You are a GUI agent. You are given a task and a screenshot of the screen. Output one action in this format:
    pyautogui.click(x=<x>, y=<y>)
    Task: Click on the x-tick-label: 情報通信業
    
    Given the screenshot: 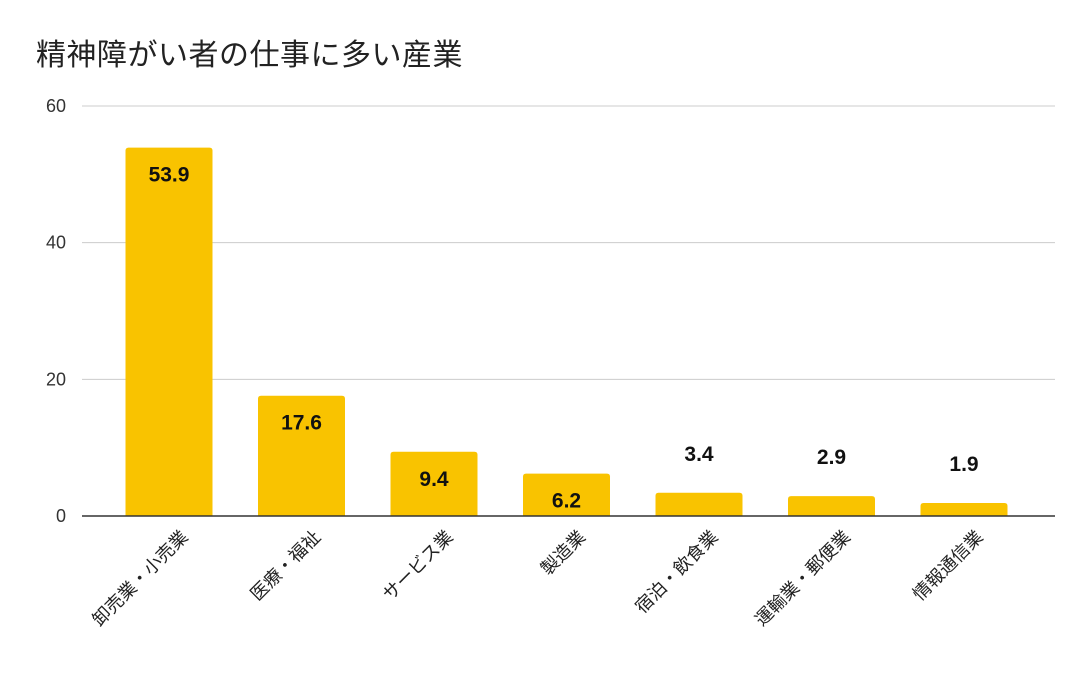 What is the action you would take?
    pyautogui.click(x=948, y=566)
    